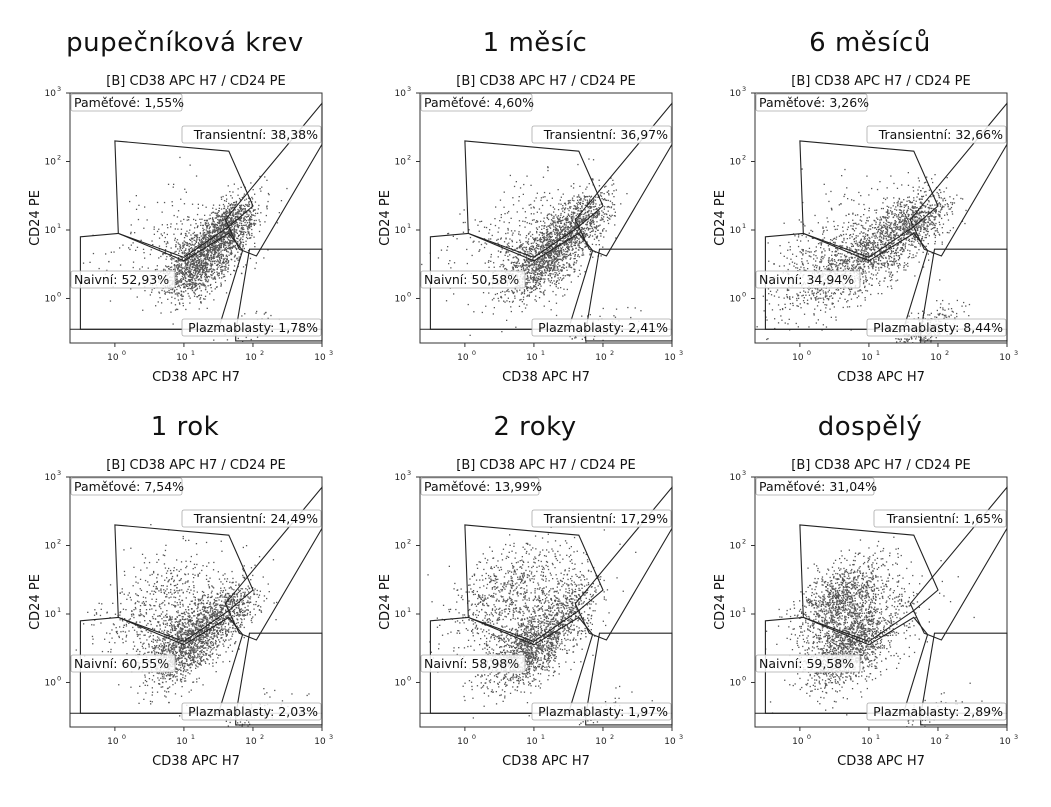 Image resolution: width=1051 pixels, height=807 pixels. Describe the element at coordinates (195, 81) in the screenshot. I see `plot-title: [B] CD38 APC H7 / CD24 PE` at that location.